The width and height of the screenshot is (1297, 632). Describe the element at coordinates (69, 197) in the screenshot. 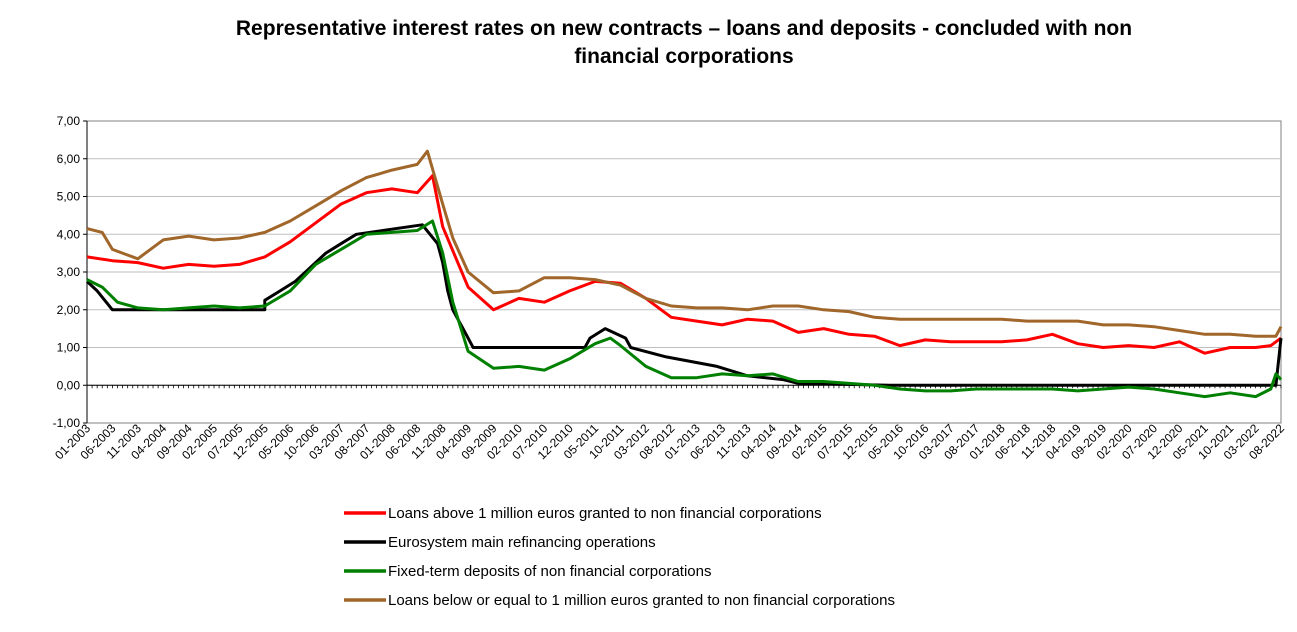

I see `y-tick-label: 5,00` at that location.